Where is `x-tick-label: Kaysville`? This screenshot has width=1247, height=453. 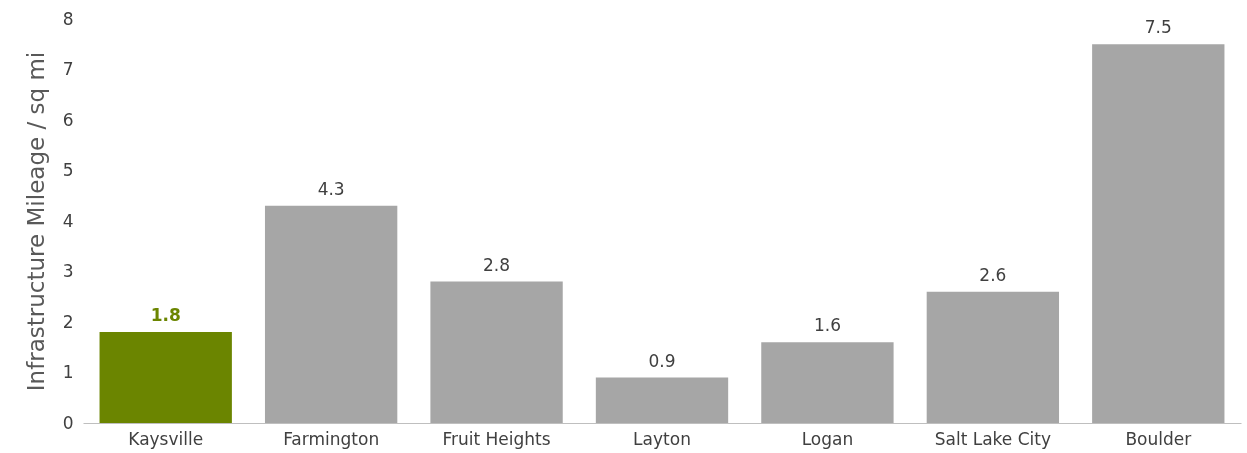 x-tick-label: Kaysville is located at coordinates (166, 438).